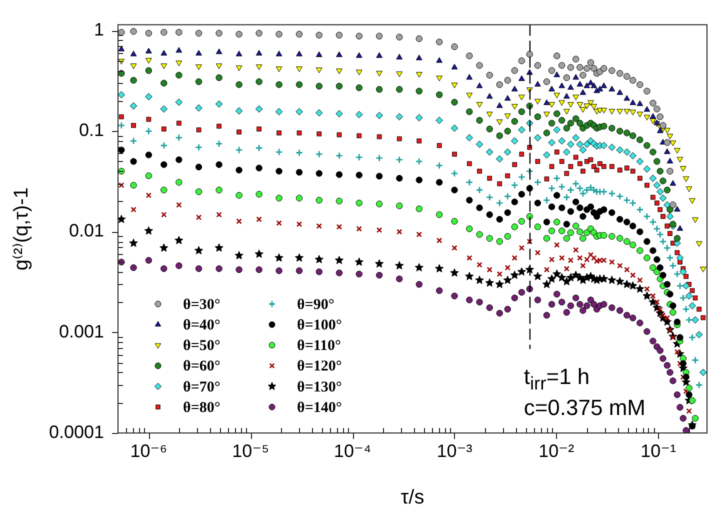 The image size is (720, 522). What do you see at coordinates (21, 229) in the screenshot?
I see `y-axis-title: g⁽²⁾(q,τ)-1` at bounding box center [21, 229].